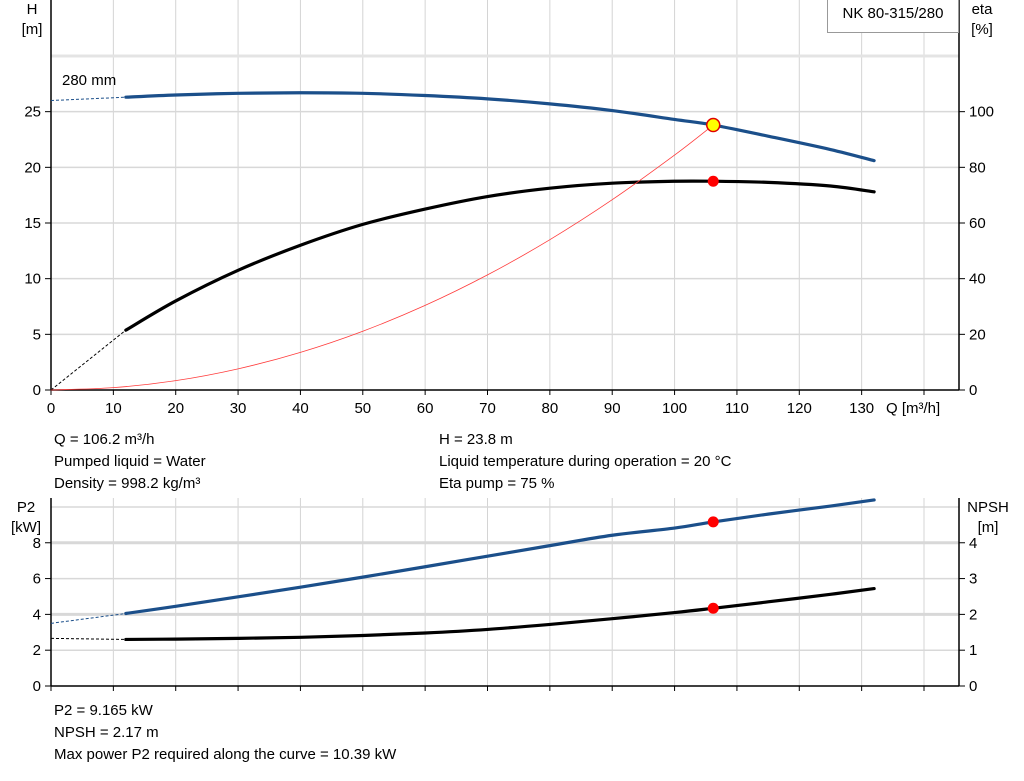  Describe the element at coordinates (88, 618) in the screenshot. I see `p2-extrapolation-line` at that location.